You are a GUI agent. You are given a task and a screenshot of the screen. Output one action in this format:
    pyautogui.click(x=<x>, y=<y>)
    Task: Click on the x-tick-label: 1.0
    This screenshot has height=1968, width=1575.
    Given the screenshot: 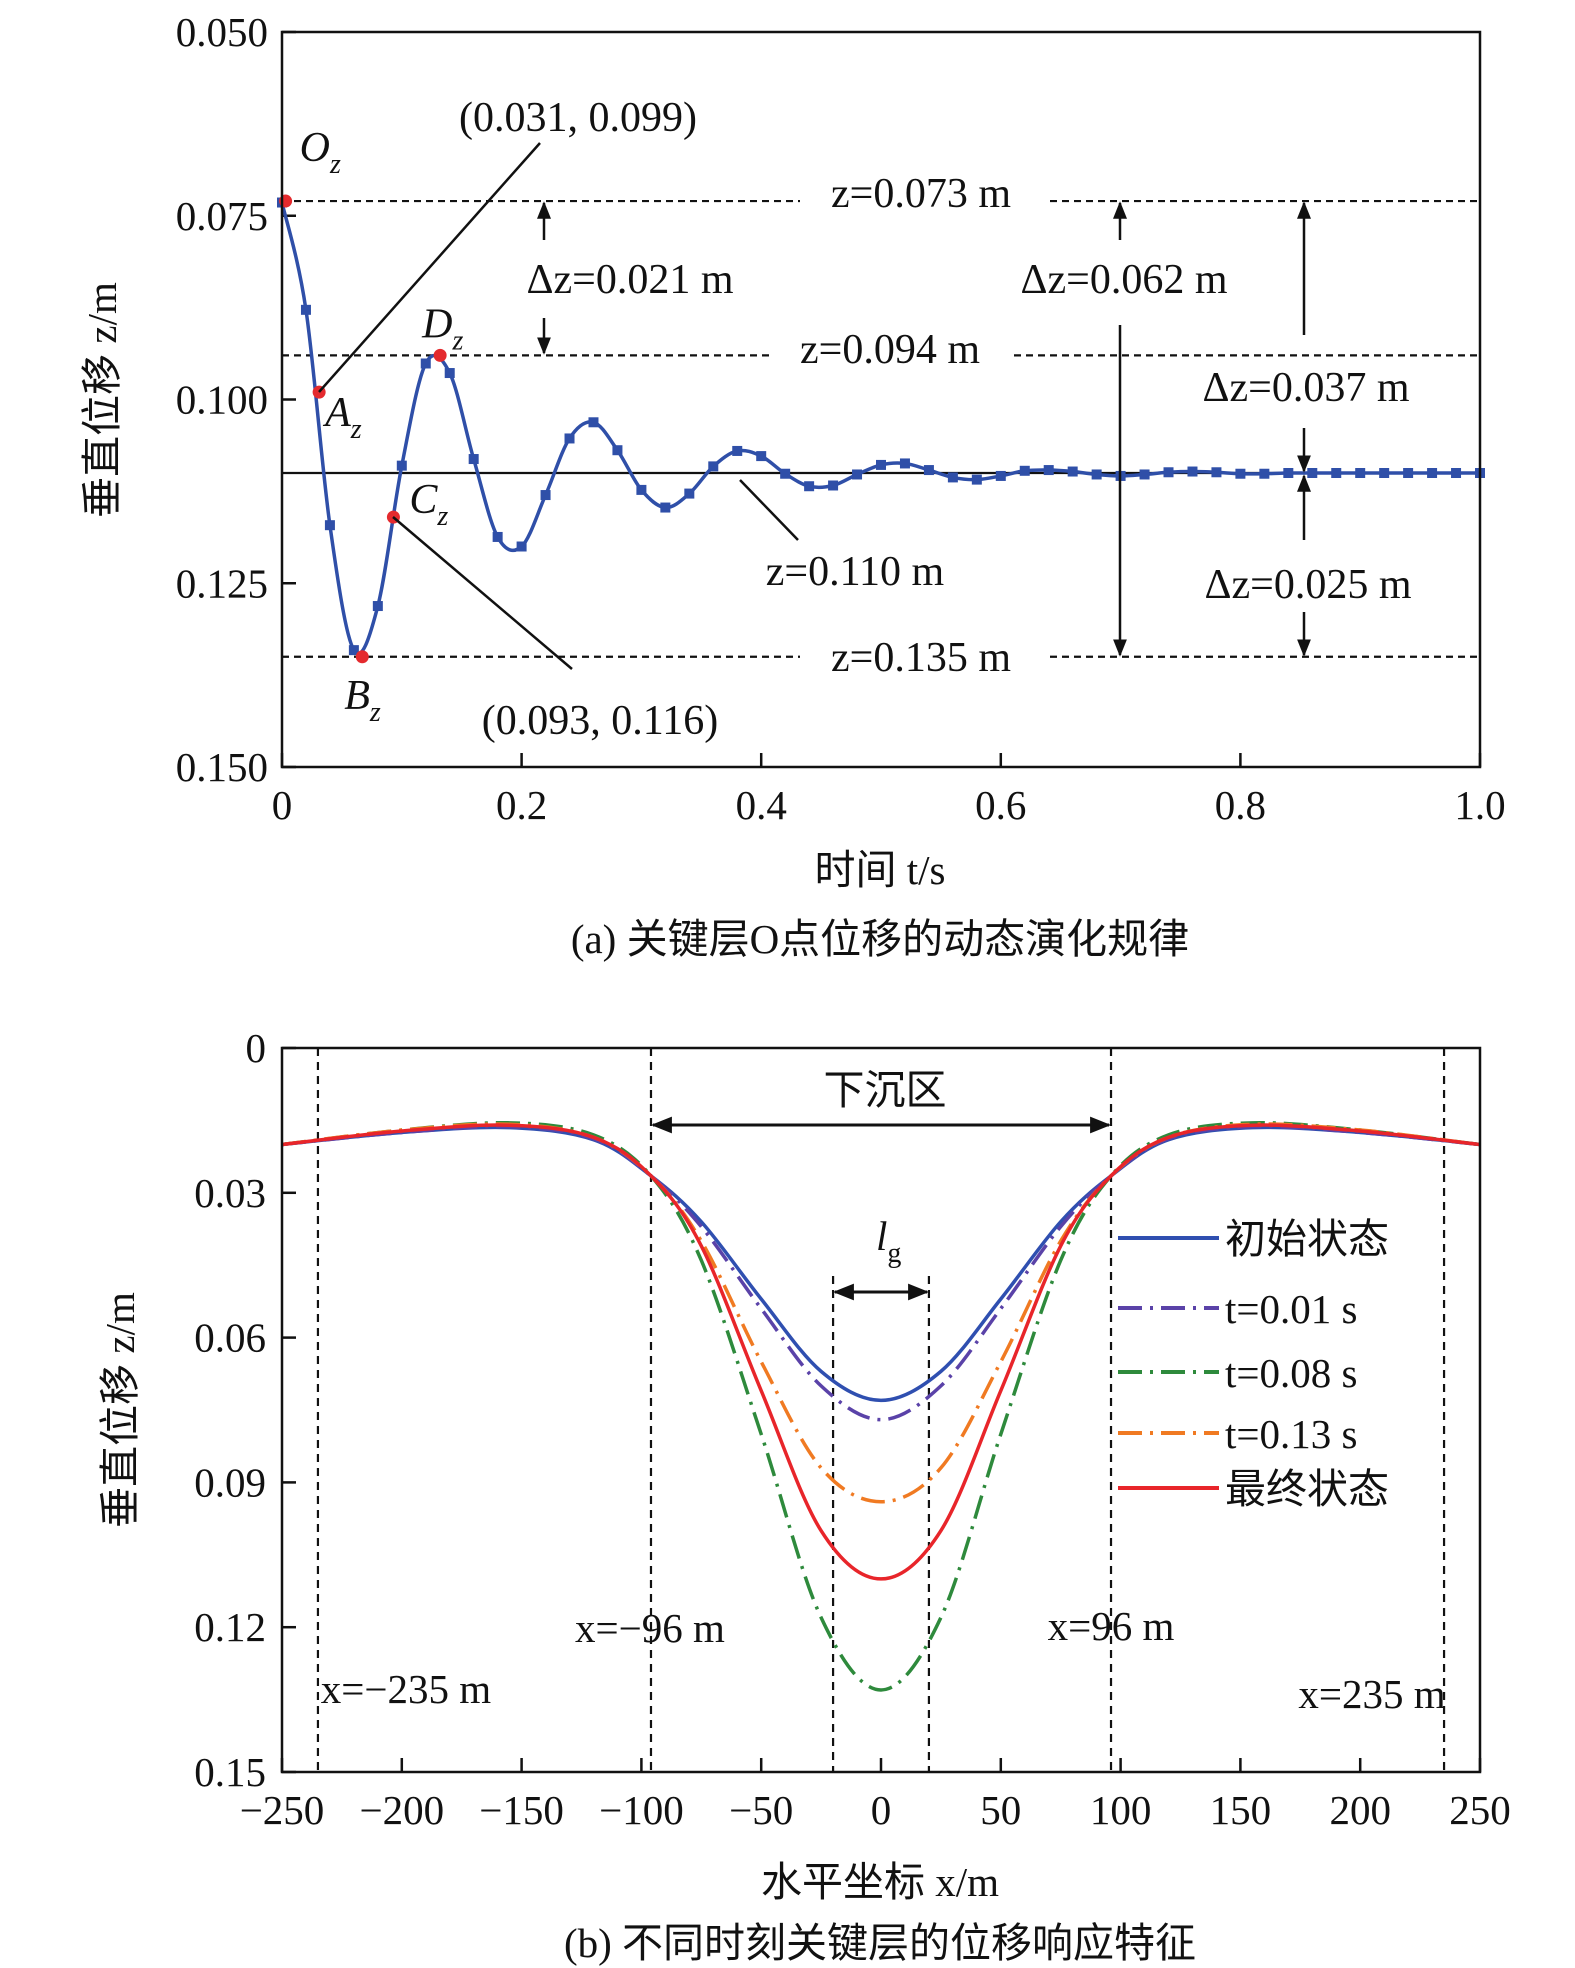 What is the action you would take?
    pyautogui.click(x=1479, y=805)
    